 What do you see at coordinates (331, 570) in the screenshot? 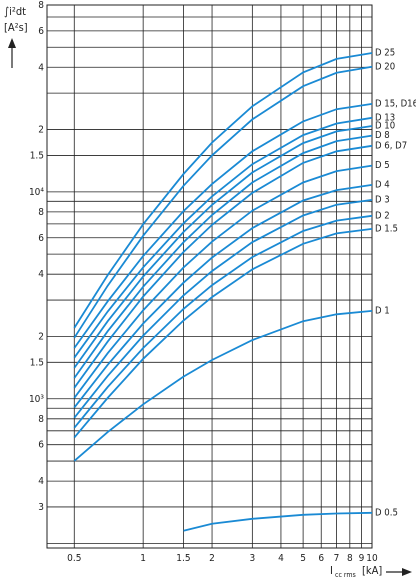
I see `x-axis-label: I` at bounding box center [331, 570].